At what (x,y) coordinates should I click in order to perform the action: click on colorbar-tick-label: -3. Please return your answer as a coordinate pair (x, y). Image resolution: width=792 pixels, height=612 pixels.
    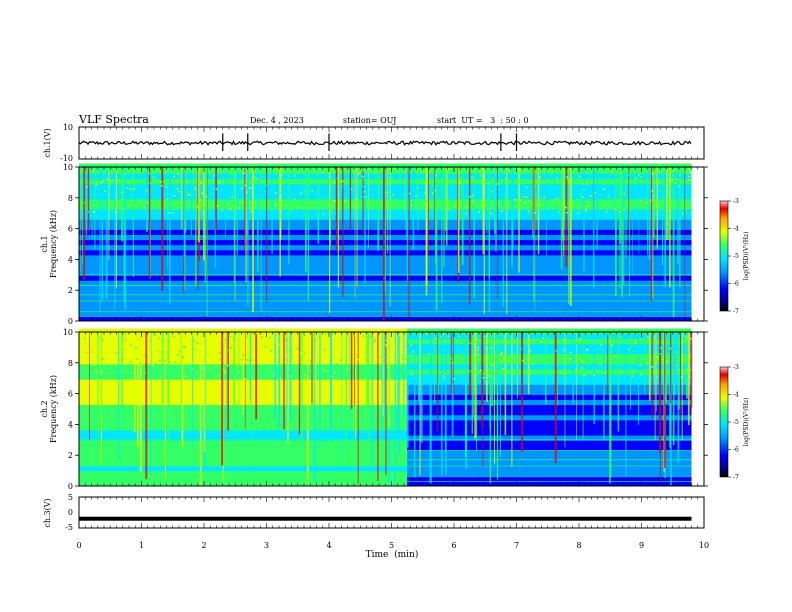
    Looking at the image, I should click on (736, 367).